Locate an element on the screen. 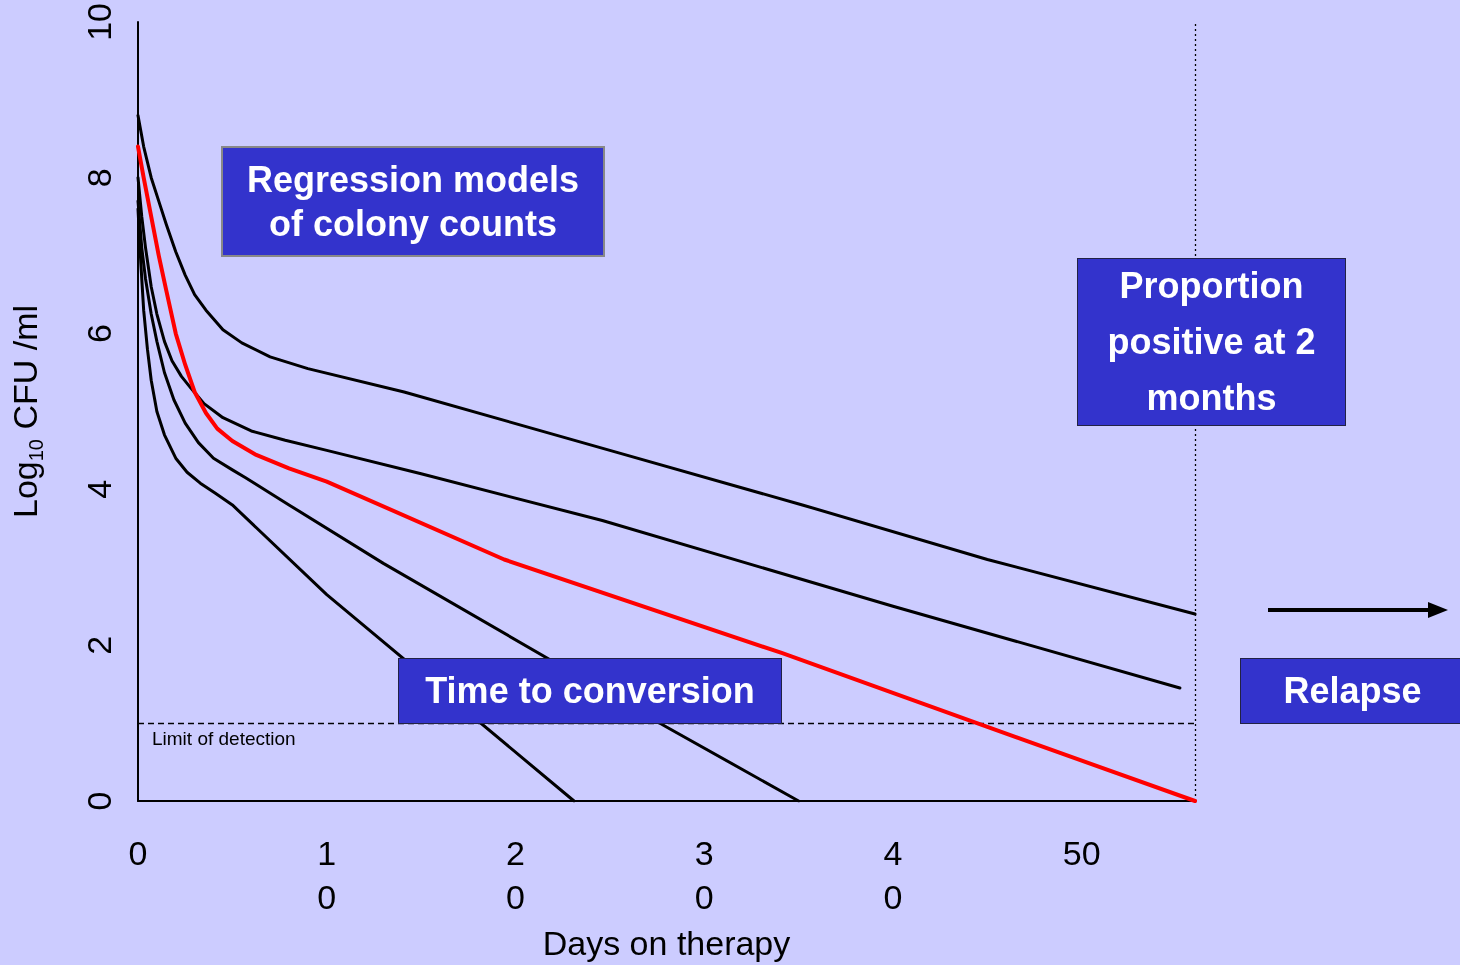 The image size is (1460, 965). y-tick-label: 2 is located at coordinates (99, 645).